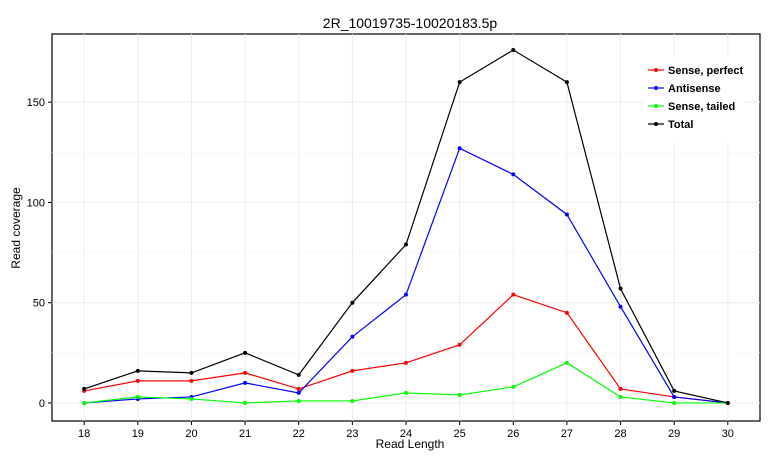  Describe the element at coordinates (299, 434) in the screenshot. I see `x-tick-label: 22` at that location.